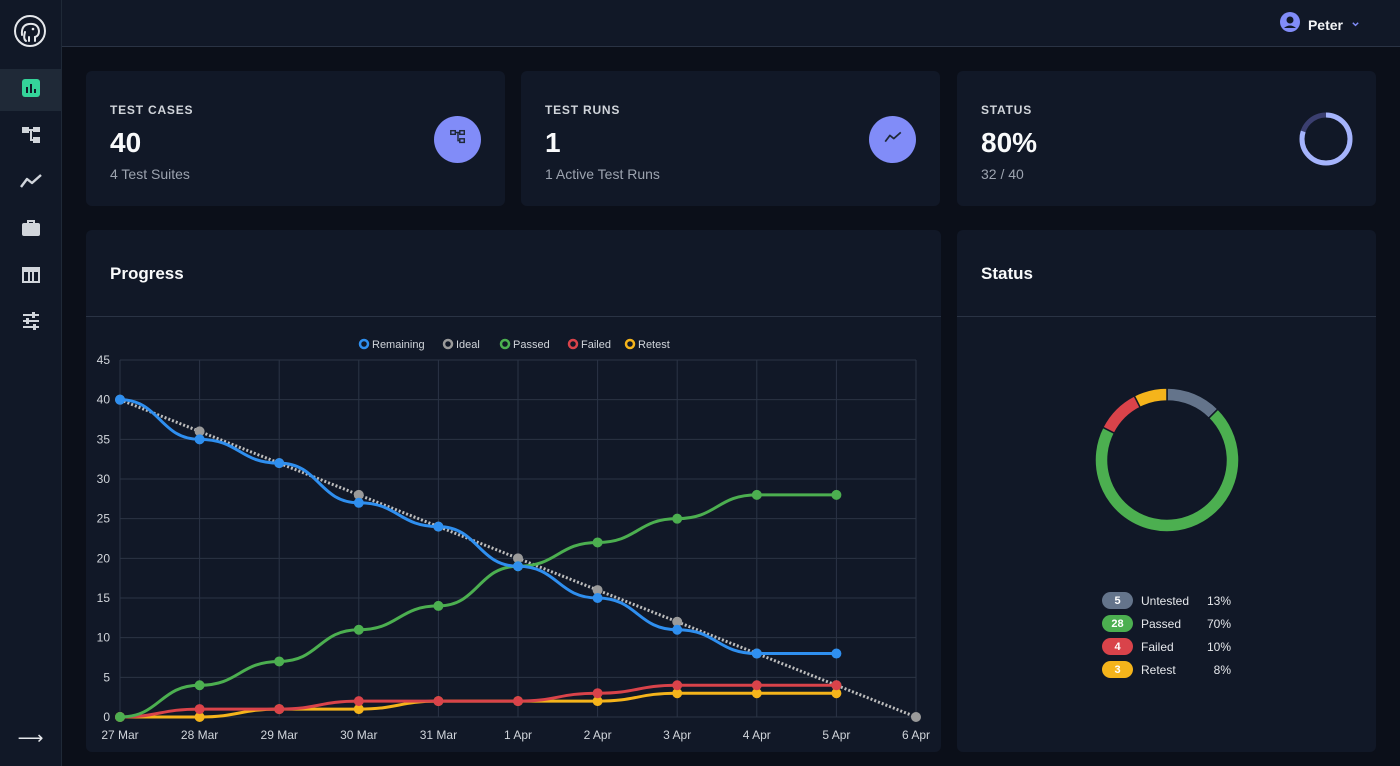 Image resolution: width=1400 pixels, height=766 pixels. What do you see at coordinates (438, 735) in the screenshot?
I see `x-tick-label: 31 Mar` at bounding box center [438, 735].